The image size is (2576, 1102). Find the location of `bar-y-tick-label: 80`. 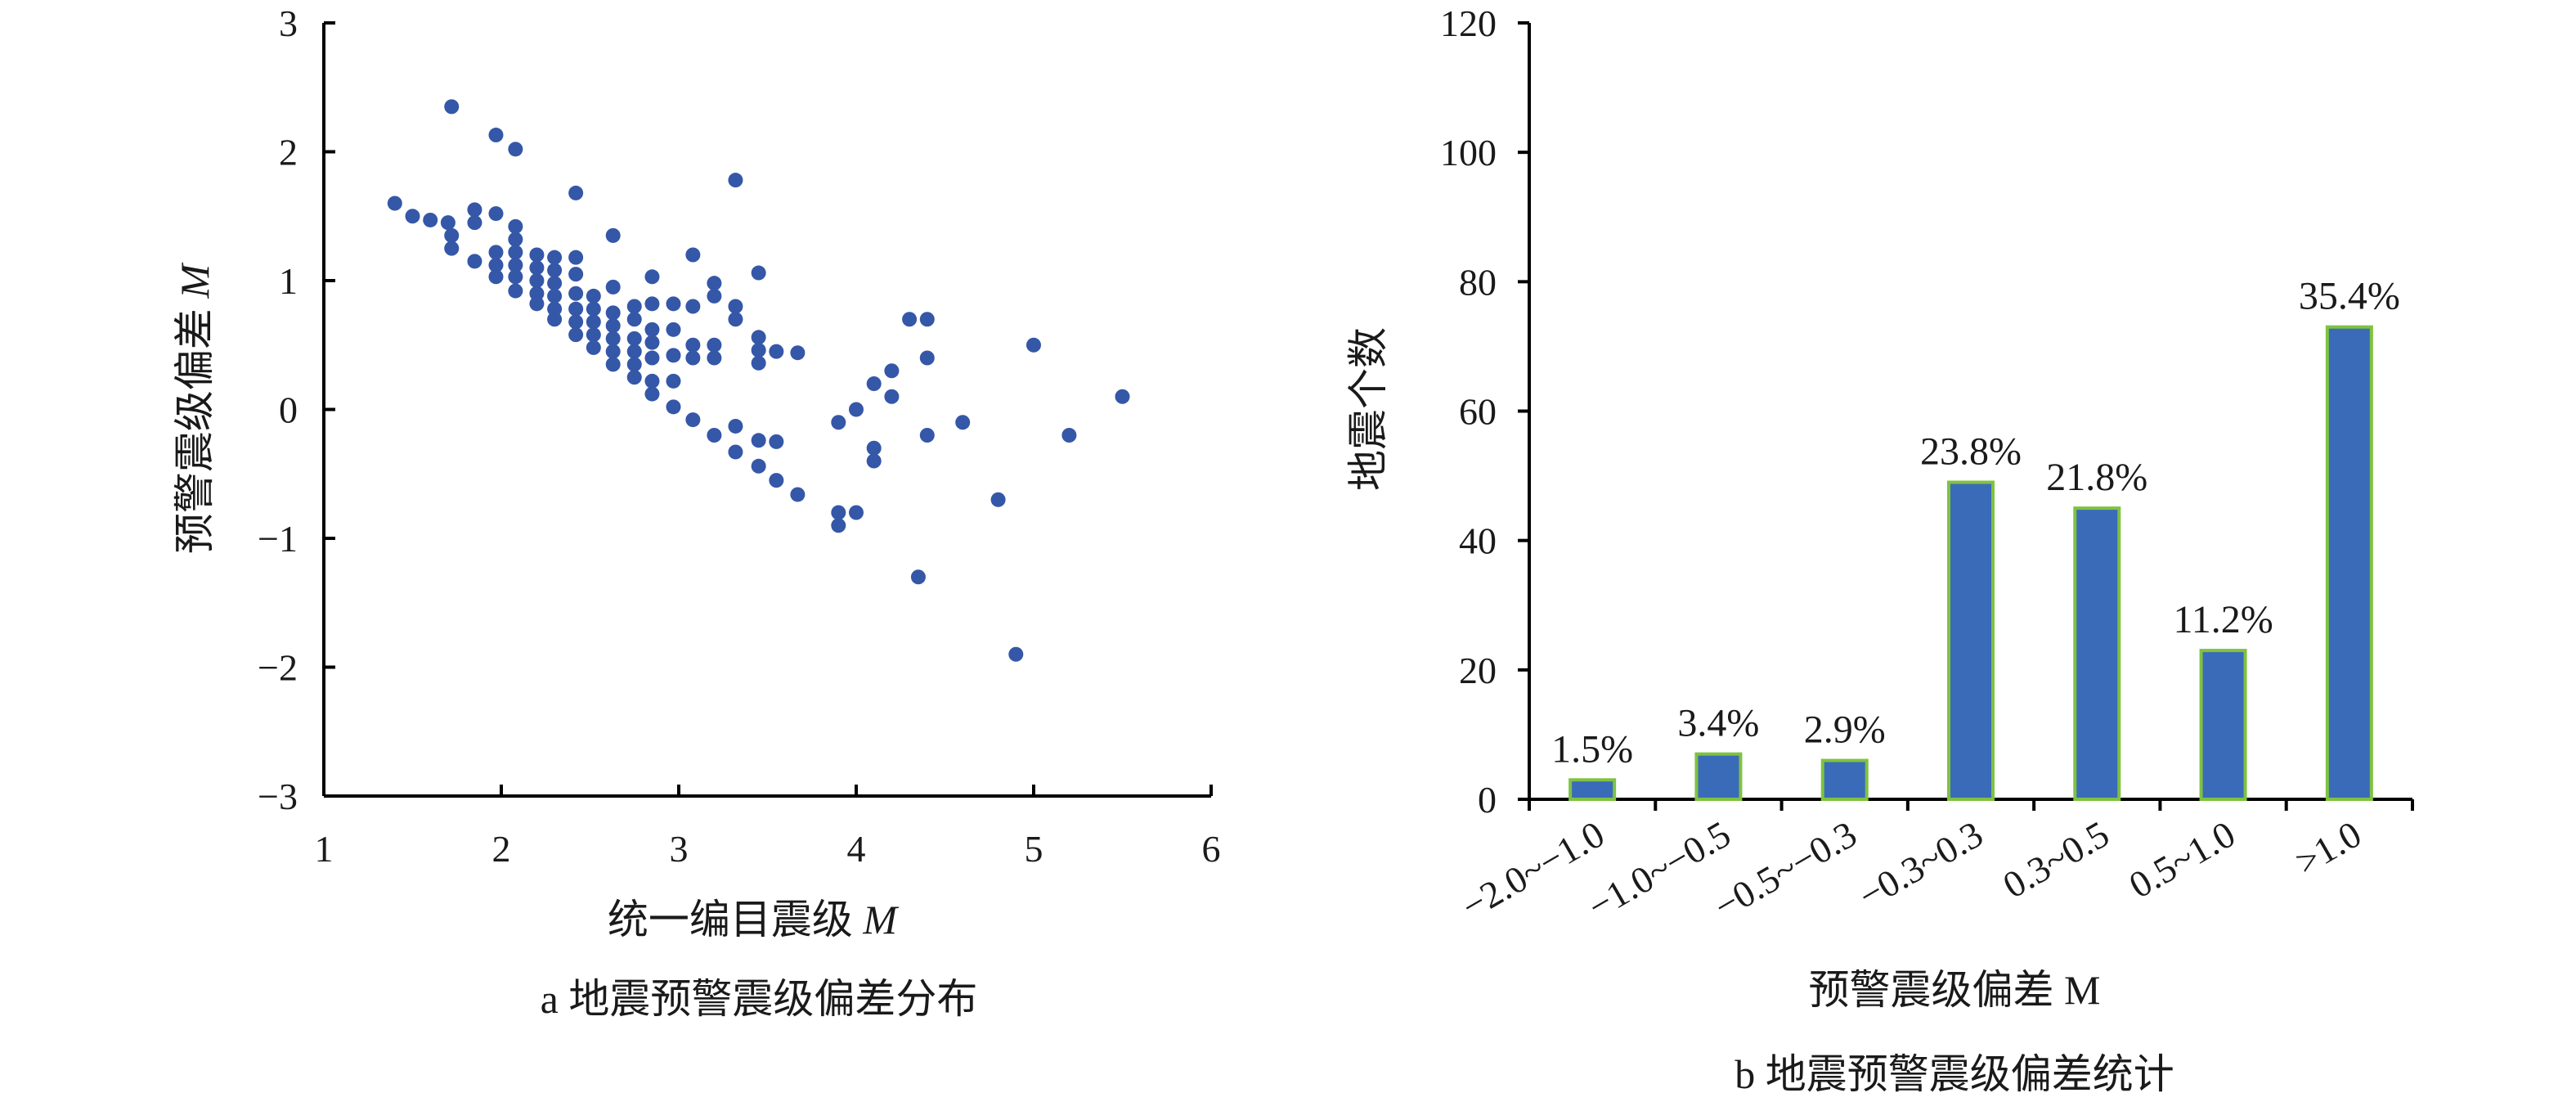

bar-y-tick-label: 80 is located at coordinates (1478, 282).